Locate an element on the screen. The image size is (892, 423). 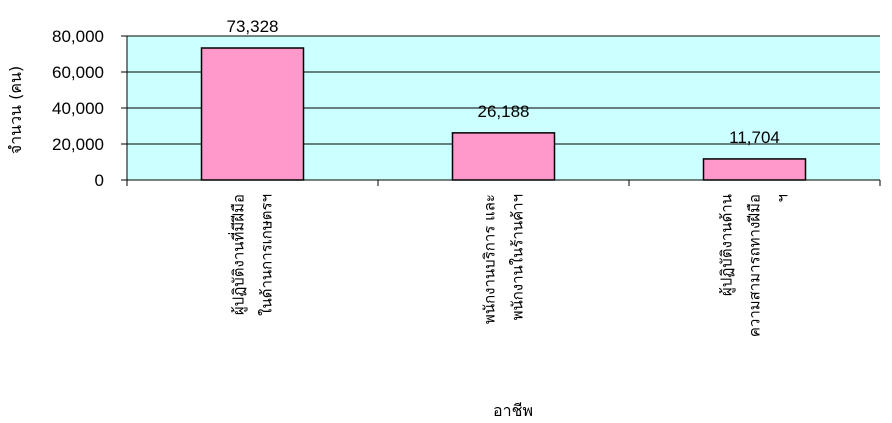
category-label-line: ฯ is located at coordinates (783, 198).